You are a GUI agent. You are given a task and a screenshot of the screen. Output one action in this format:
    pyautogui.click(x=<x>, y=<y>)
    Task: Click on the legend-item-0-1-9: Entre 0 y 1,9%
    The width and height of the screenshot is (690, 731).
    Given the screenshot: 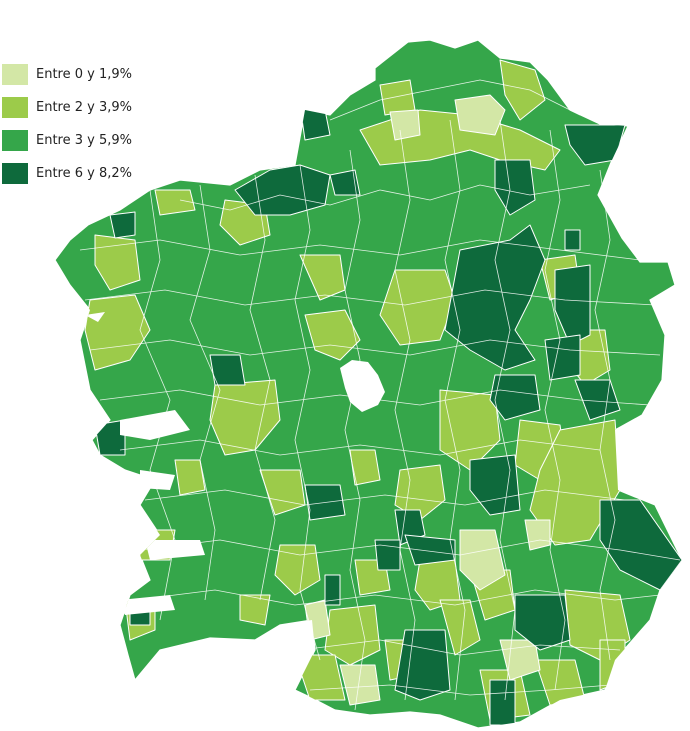 What is the action you would take?
    pyautogui.click(x=67, y=74)
    